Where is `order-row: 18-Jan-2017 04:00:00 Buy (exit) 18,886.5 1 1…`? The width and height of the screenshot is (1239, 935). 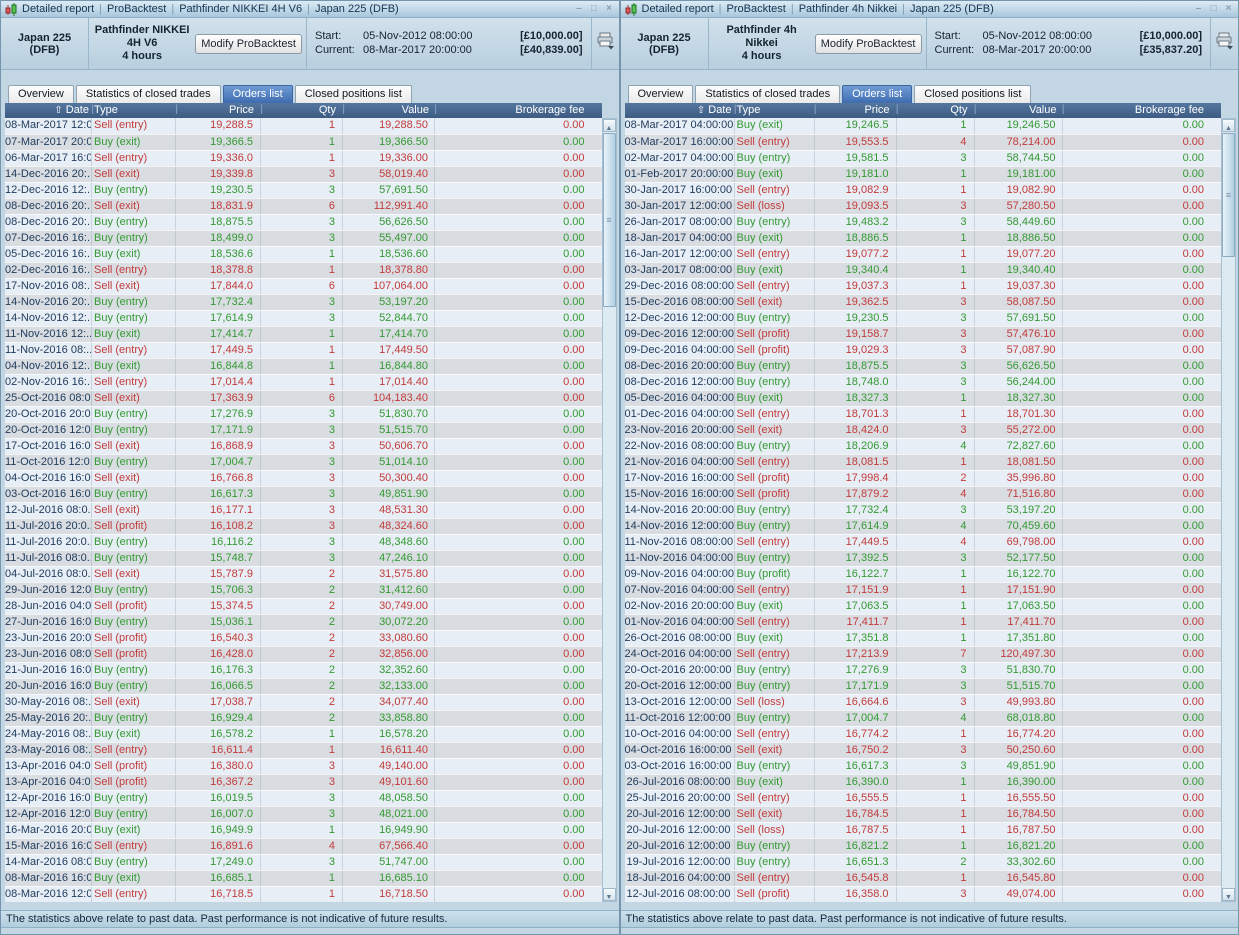 order-row: 18-Jan-2017 04:00:00 Buy (exit) 18,886.5 1 1… is located at coordinates (923, 238).